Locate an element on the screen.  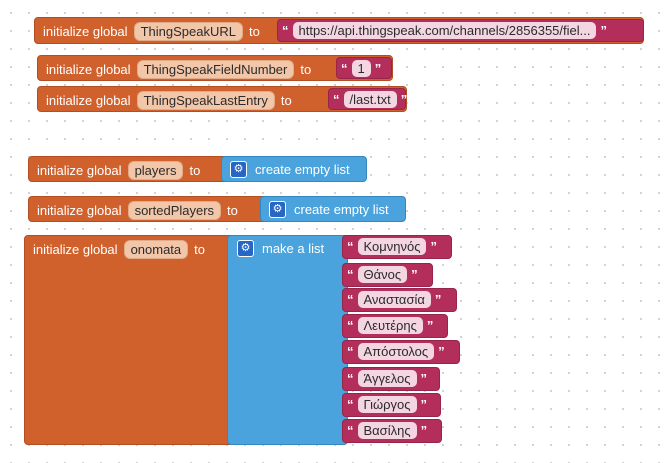
variable-name-field: ThingSpeakLastEntry is located at coordinates (205, 100).